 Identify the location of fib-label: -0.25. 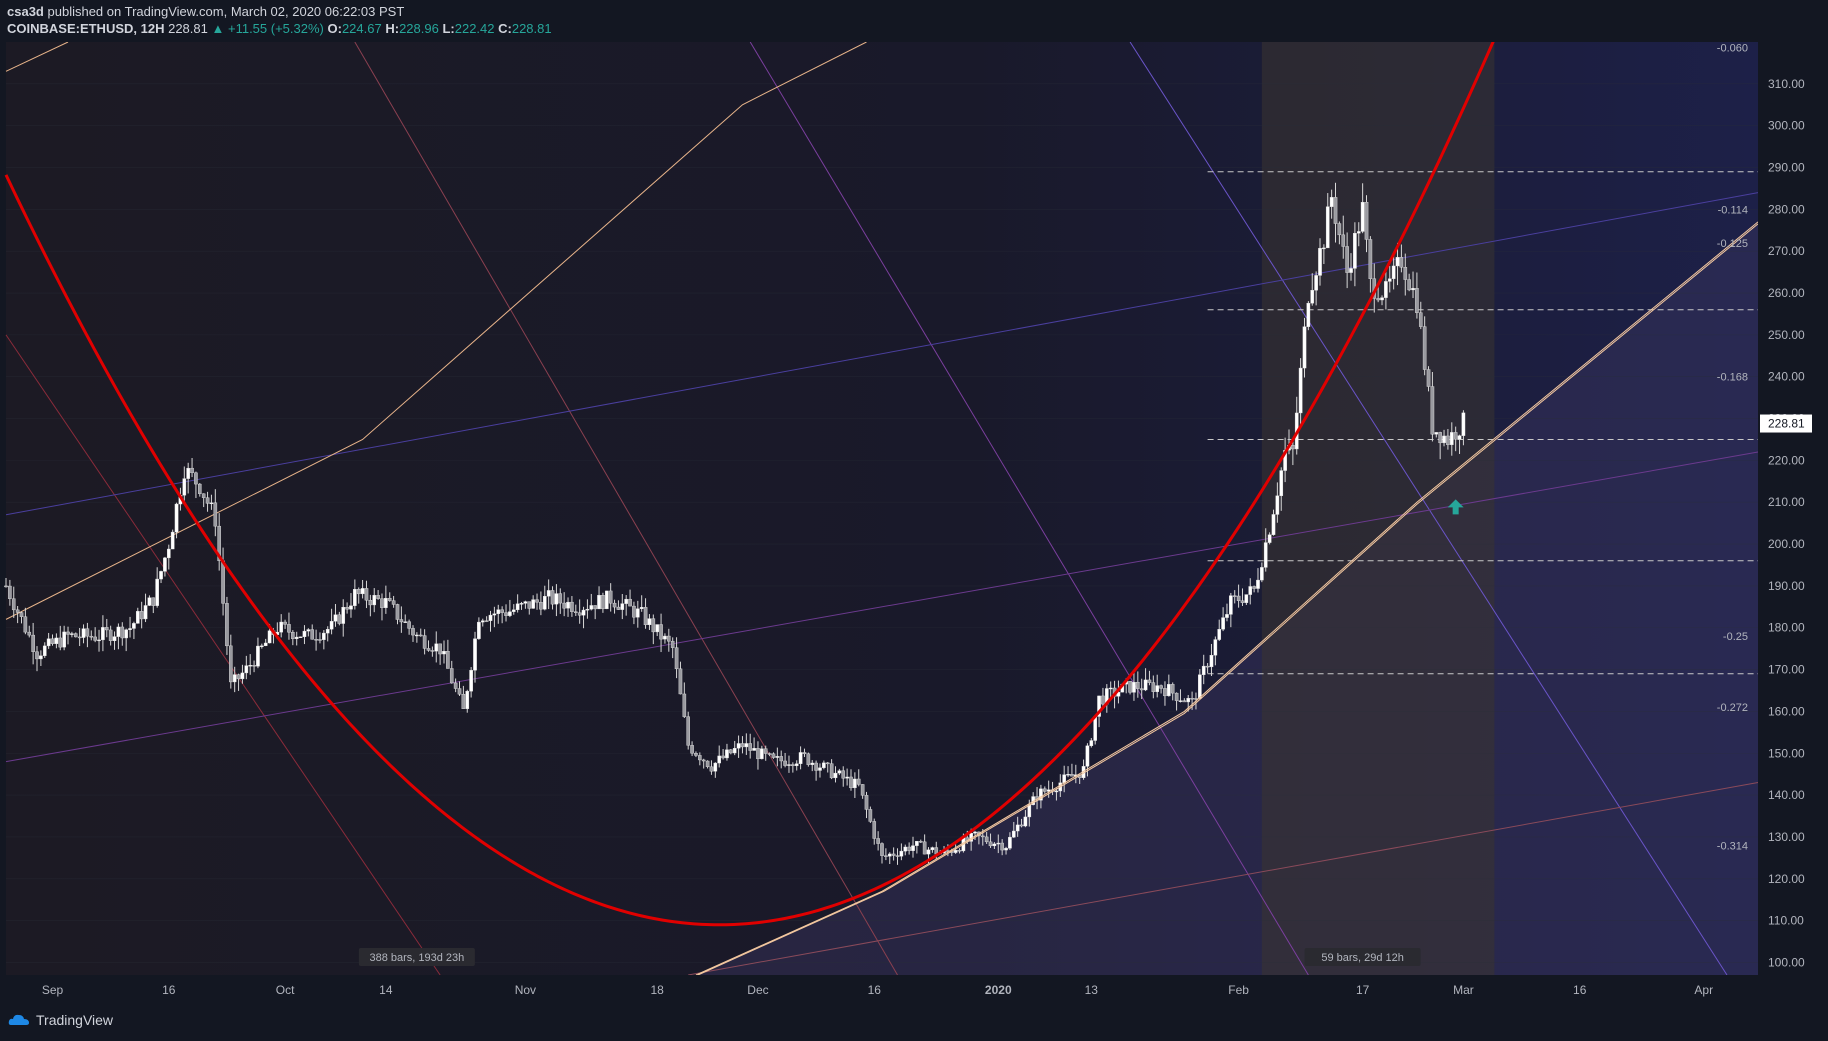
(1735, 637).